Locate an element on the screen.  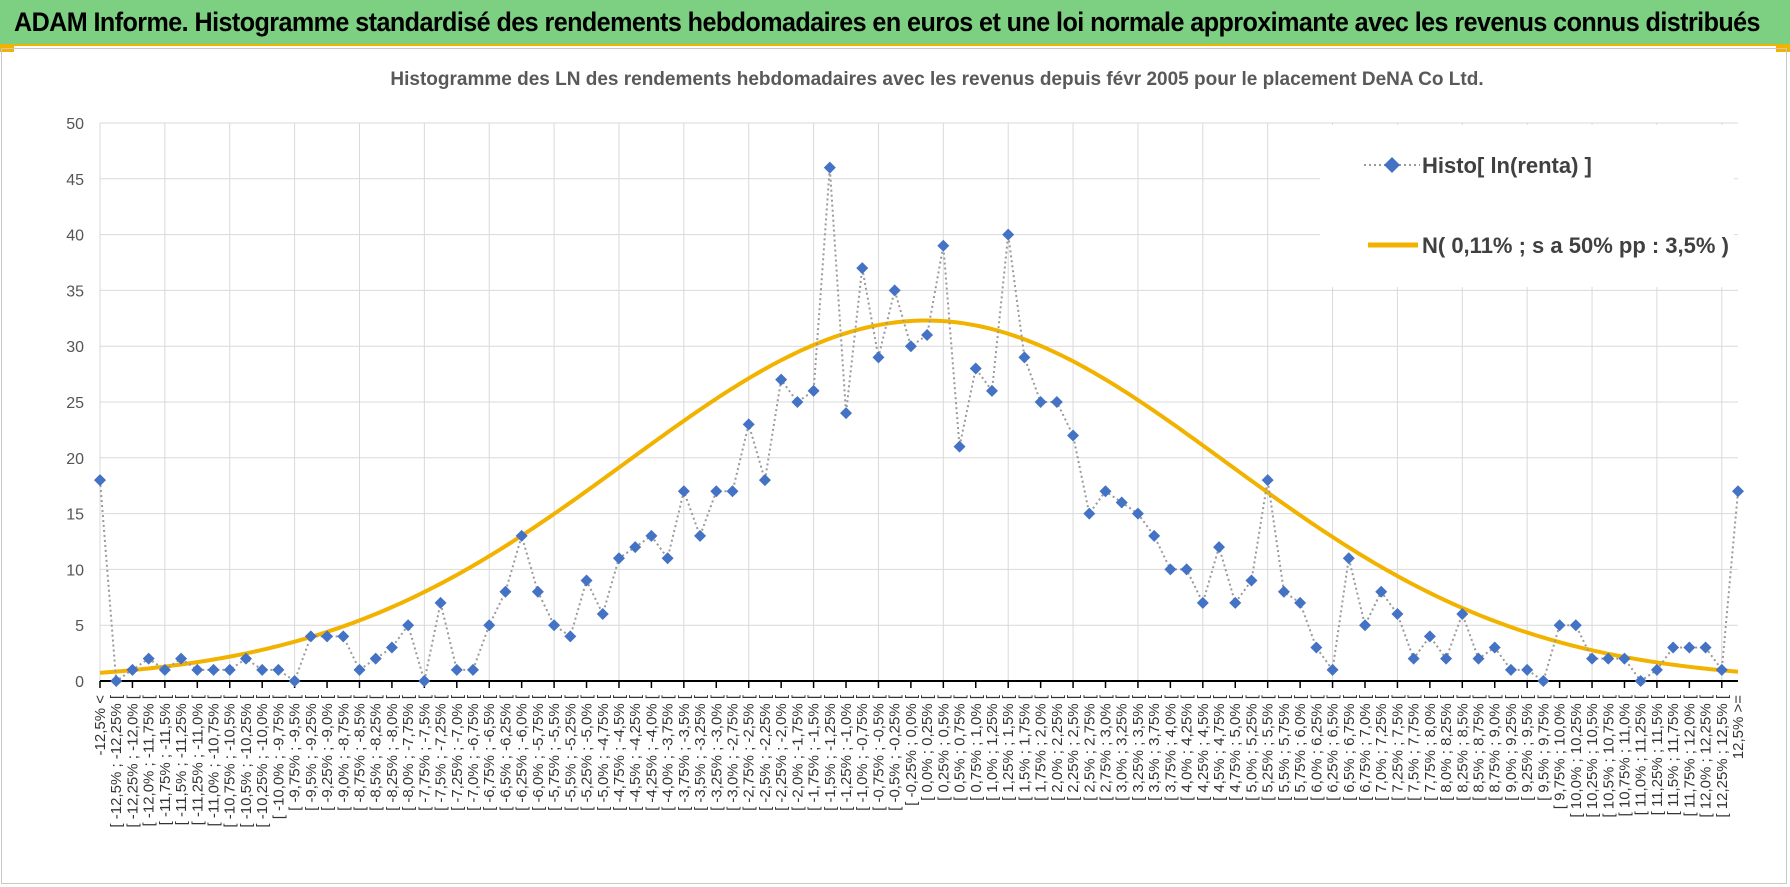
x-tick-label: [ 0,75% ; 1,0% [ is located at coordinates (976, 747).